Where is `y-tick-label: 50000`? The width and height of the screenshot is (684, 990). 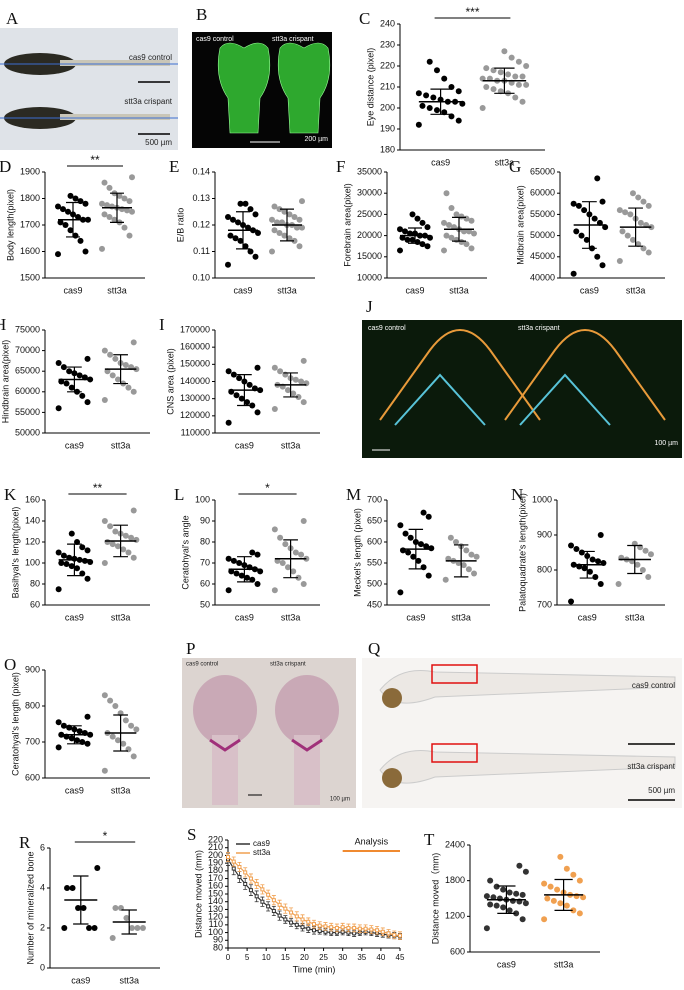
y-tick-label: 50000 is located at coordinates (542, 235).